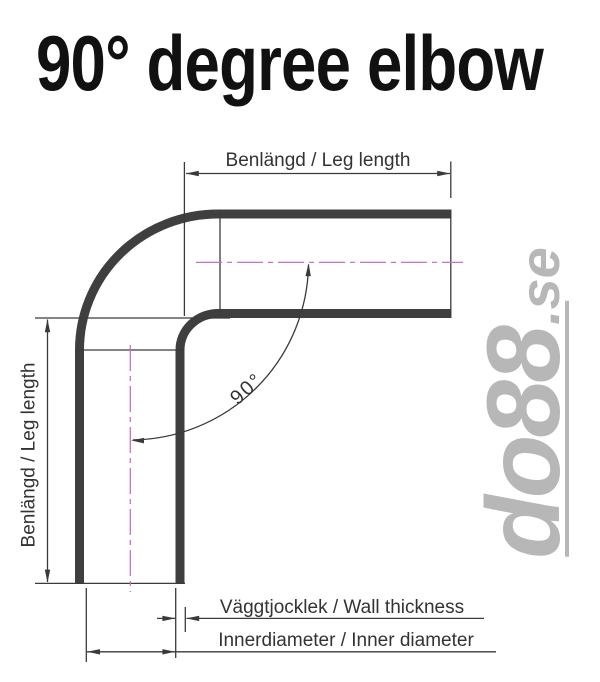  I want to click on wall-thickness-label: Väggtjocklek / Wall thickness, so click(342, 607).